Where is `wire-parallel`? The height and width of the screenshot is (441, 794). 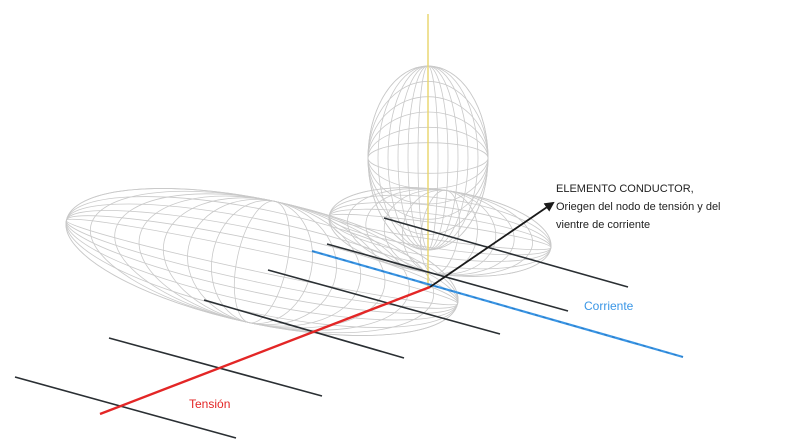
wire-parallel is located at coordinates (262, 262).